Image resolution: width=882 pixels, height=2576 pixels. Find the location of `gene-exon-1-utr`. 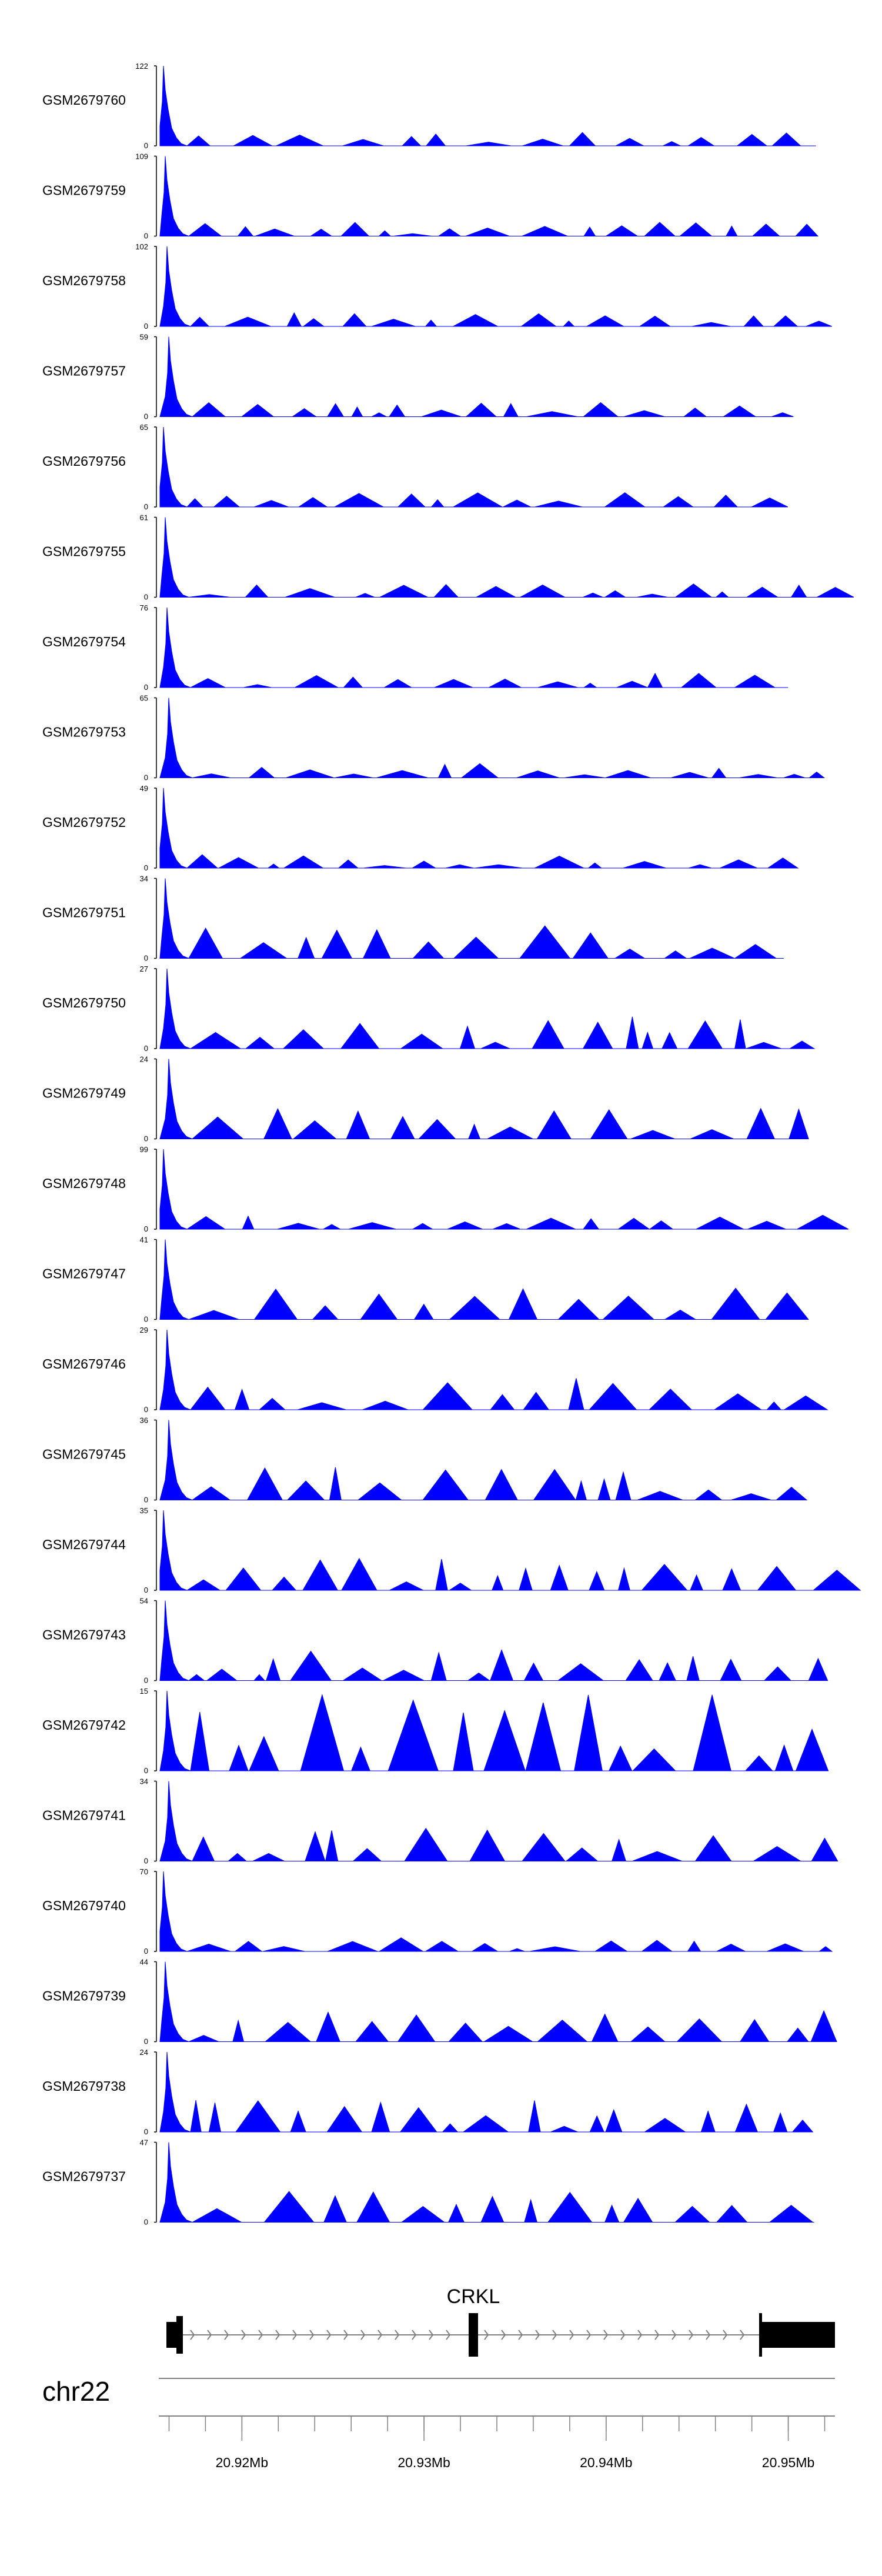

gene-exon-1-utr is located at coordinates (179, 2335).